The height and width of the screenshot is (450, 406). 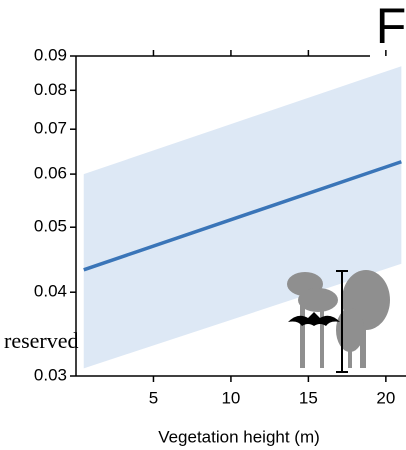 I want to click on silhouette-icon, so click(x=338, y=321).